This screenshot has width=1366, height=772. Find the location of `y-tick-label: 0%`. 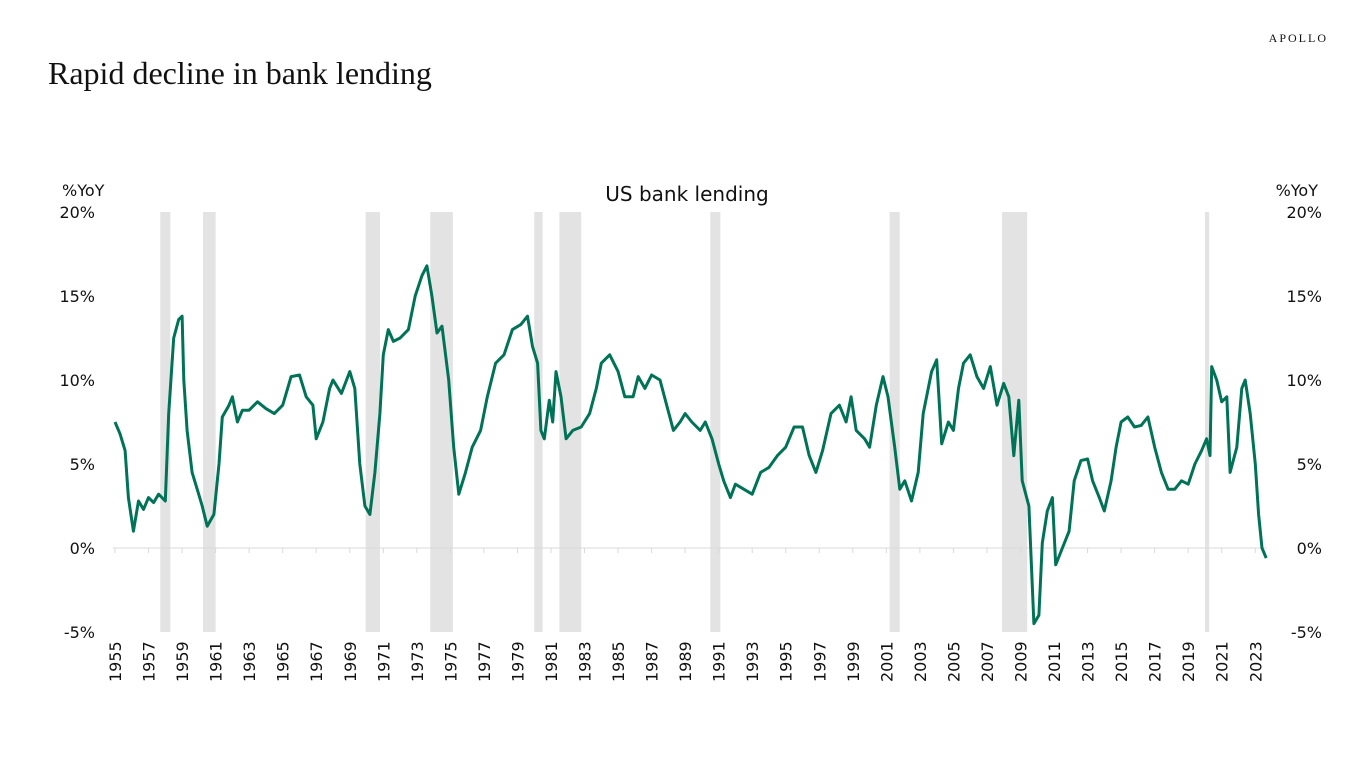

y-tick-label: 0% is located at coordinates (82, 548).